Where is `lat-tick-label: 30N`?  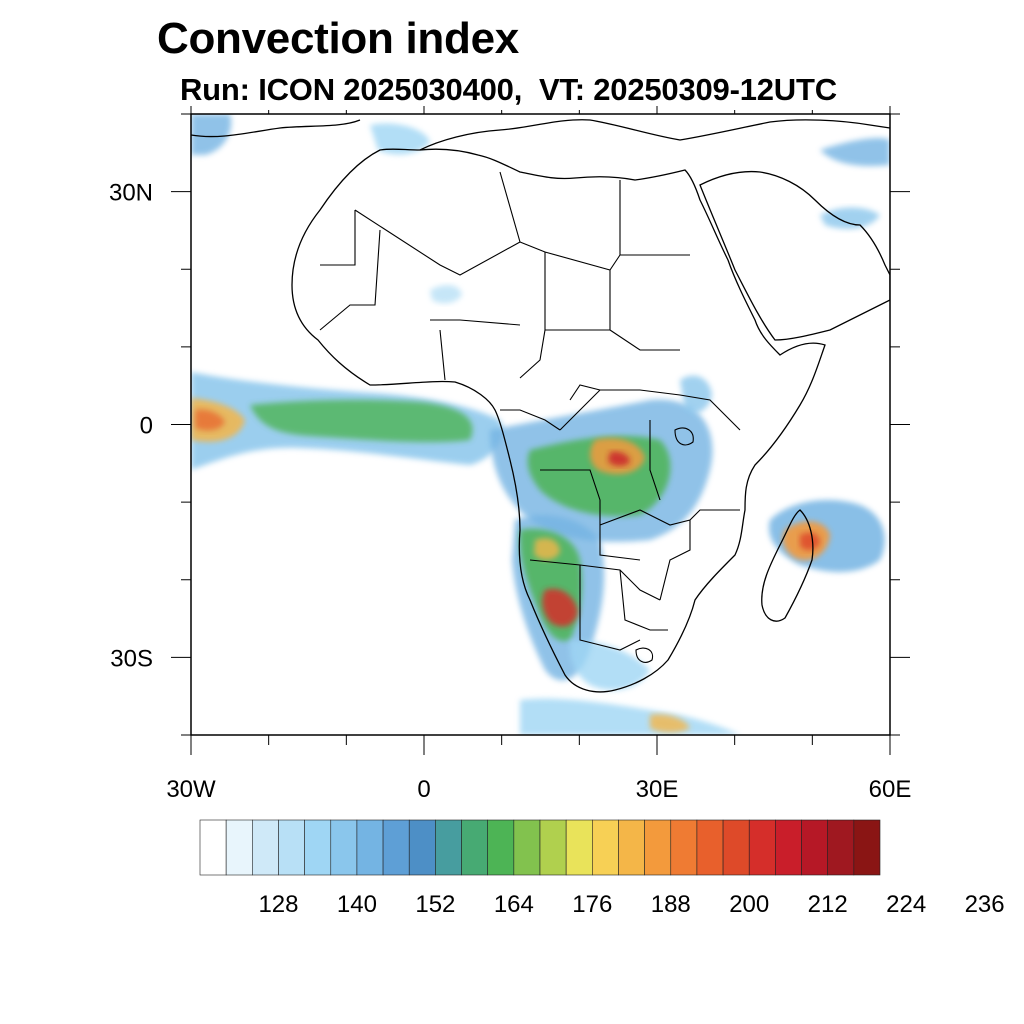 lat-tick-label: 30N is located at coordinates (131, 193).